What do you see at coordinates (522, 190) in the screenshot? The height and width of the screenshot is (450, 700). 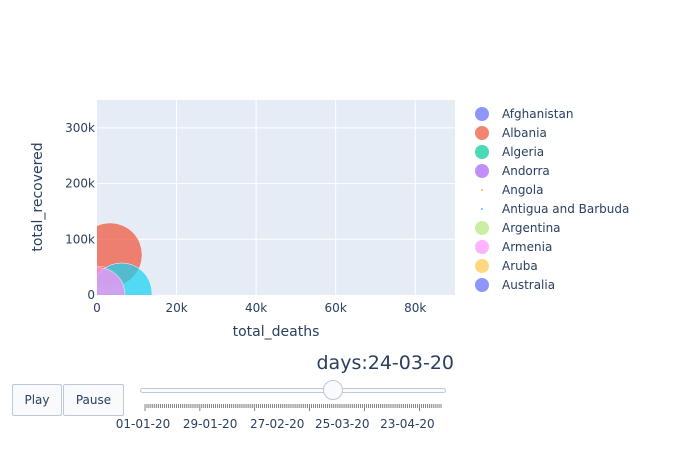 I see `legend-label: Angola` at bounding box center [522, 190].